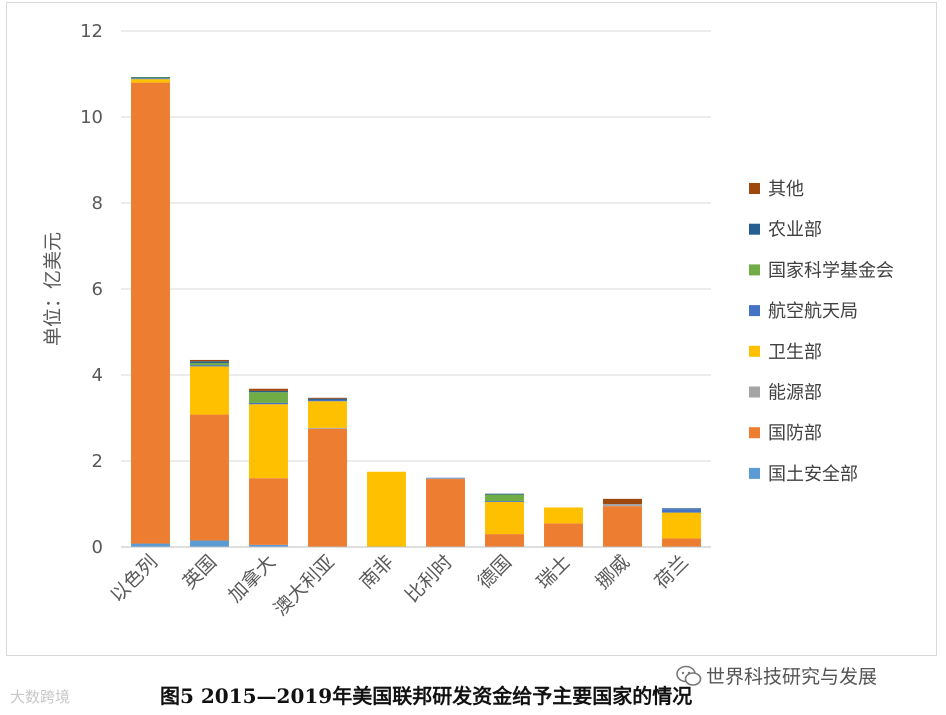  What do you see at coordinates (554, 572) in the screenshot?
I see `x-category-label: 瑞士` at bounding box center [554, 572].